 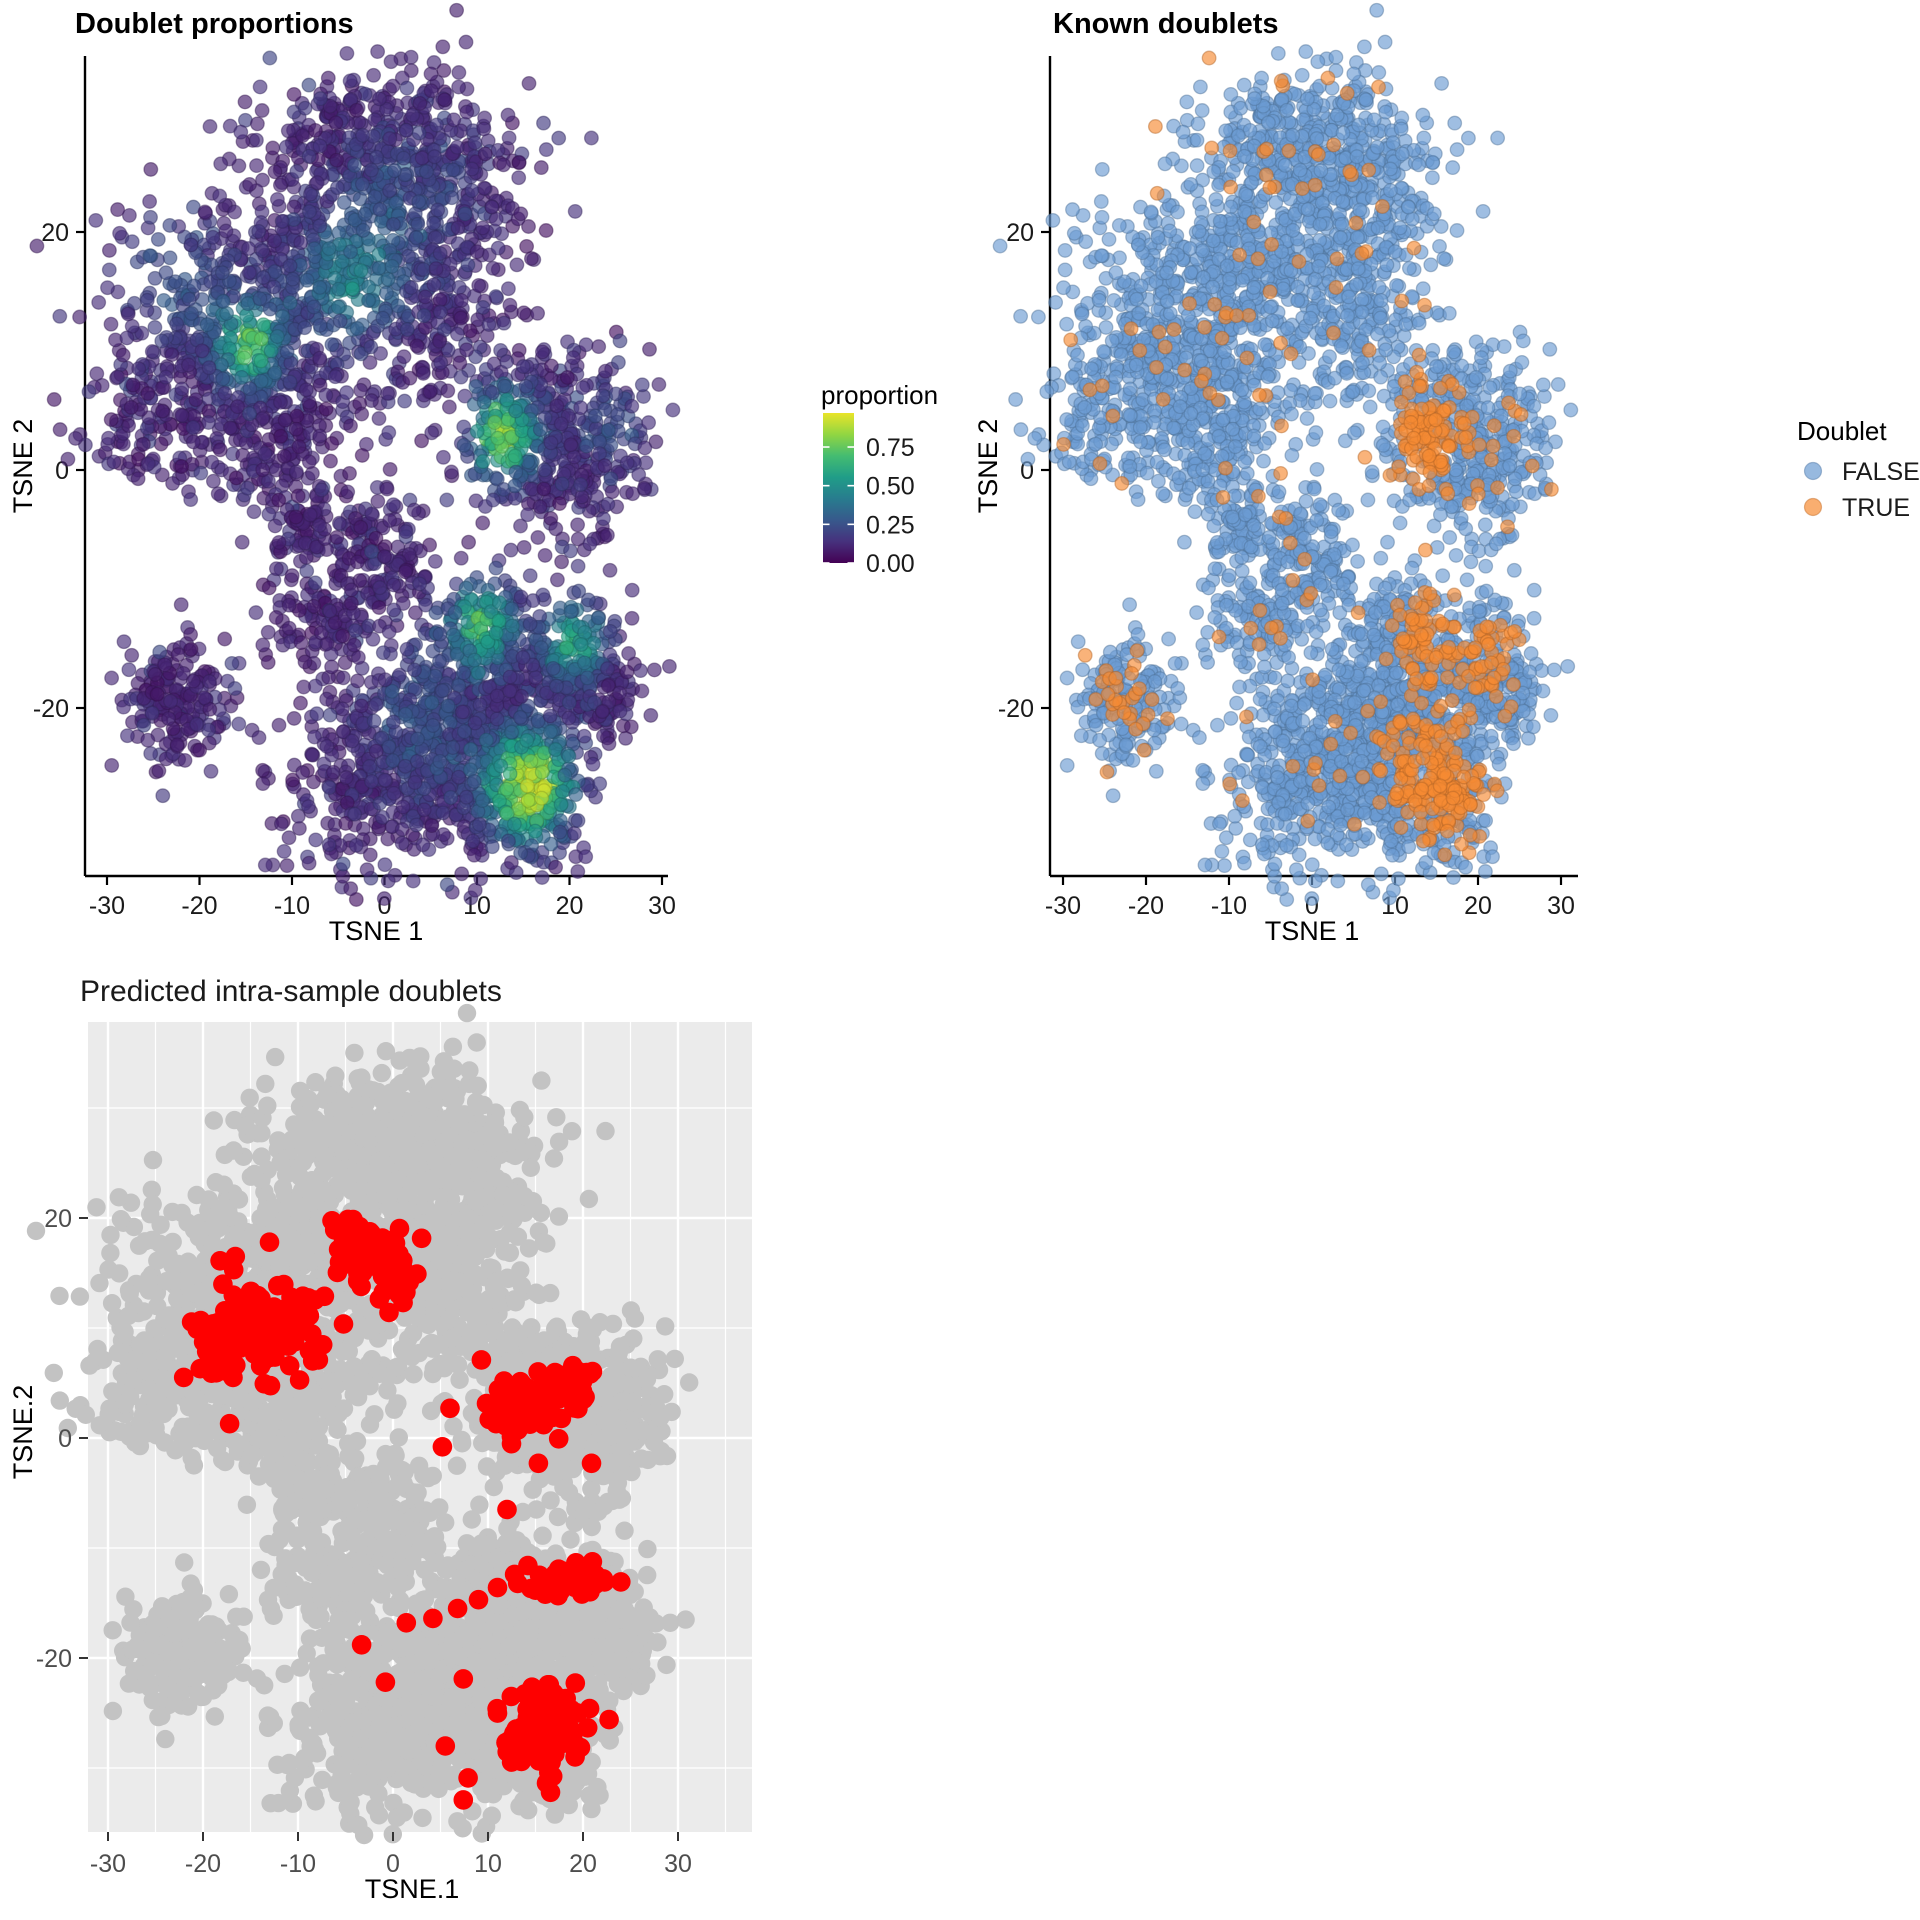 What do you see at coordinates (890, 564) in the screenshot?
I see `svg-text: 0.00` at bounding box center [890, 564].